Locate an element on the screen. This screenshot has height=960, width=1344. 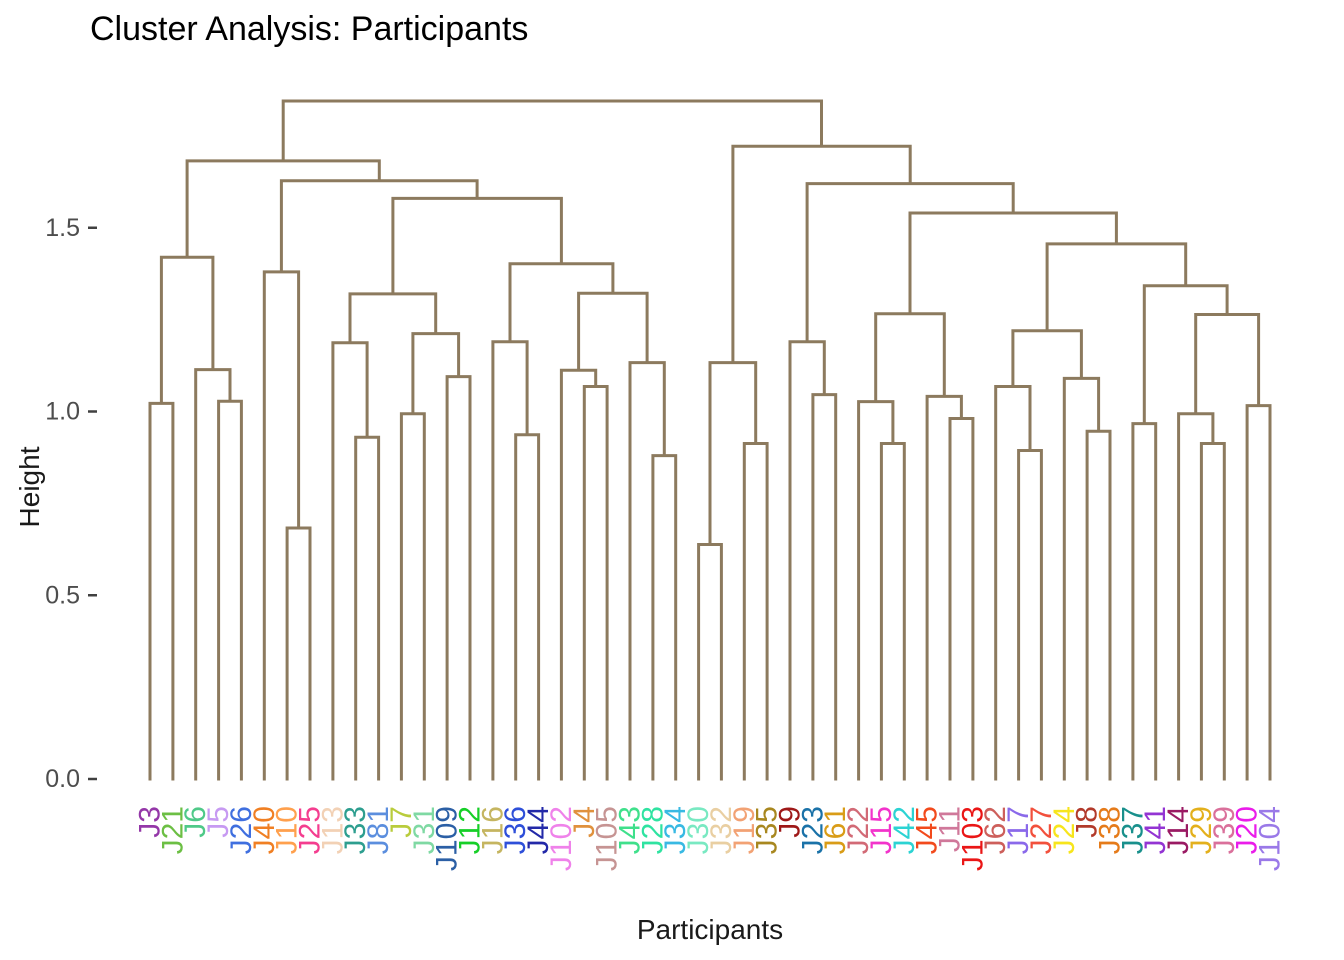
leaf-label: J103 is located at coordinates (972, 838).